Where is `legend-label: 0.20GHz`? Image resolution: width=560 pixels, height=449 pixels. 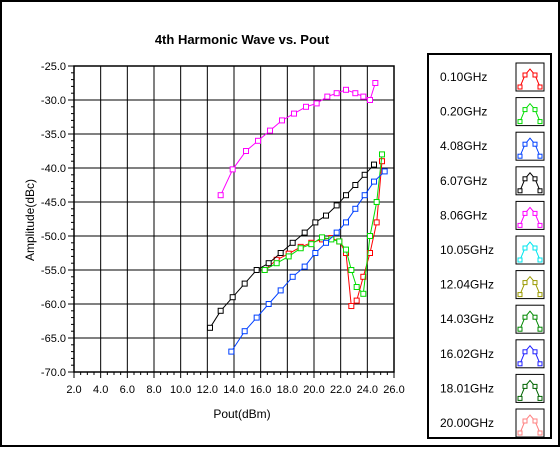
legend-label: 0.20GHz is located at coordinates (463, 112).